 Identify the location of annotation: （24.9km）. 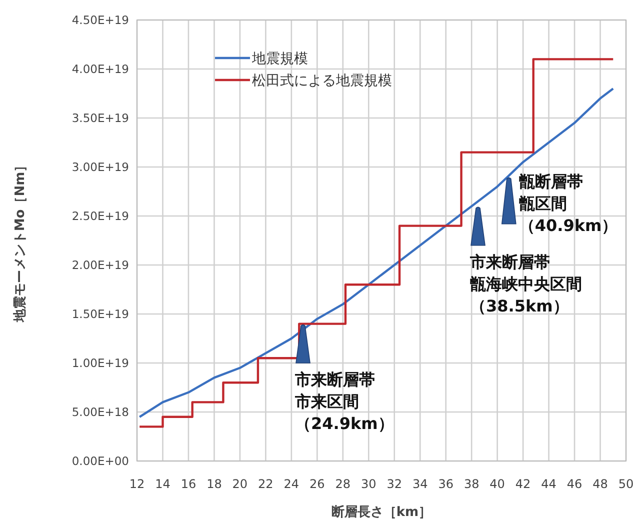
(344, 423).